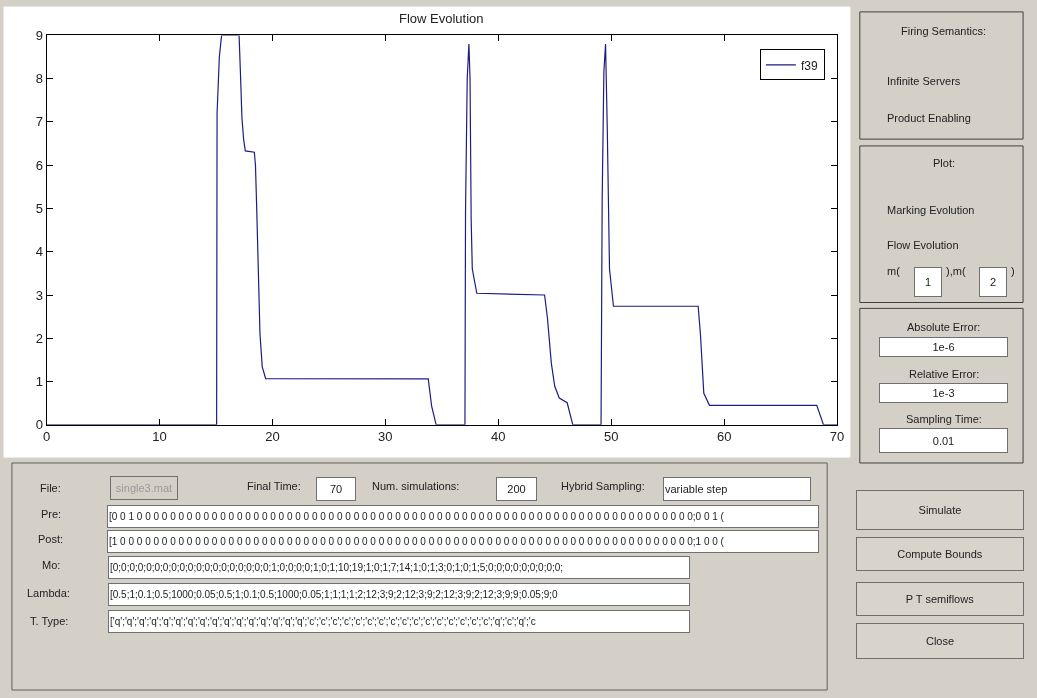 The width and height of the screenshot is (1037, 698). What do you see at coordinates (944, 327) in the screenshot?
I see `text: Absolute Error:` at bounding box center [944, 327].